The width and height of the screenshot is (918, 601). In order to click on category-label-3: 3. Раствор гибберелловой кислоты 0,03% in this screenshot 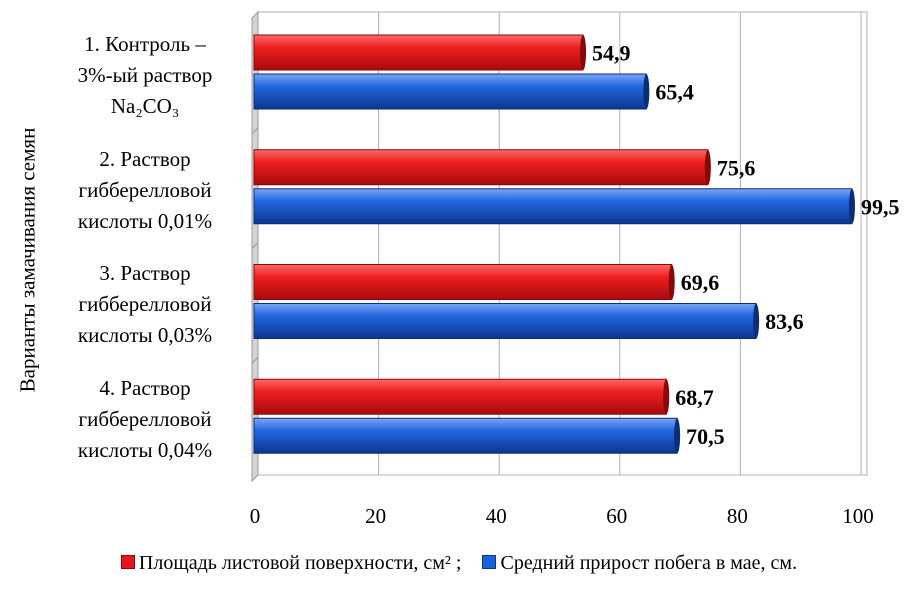, I will do `click(145, 304)`.